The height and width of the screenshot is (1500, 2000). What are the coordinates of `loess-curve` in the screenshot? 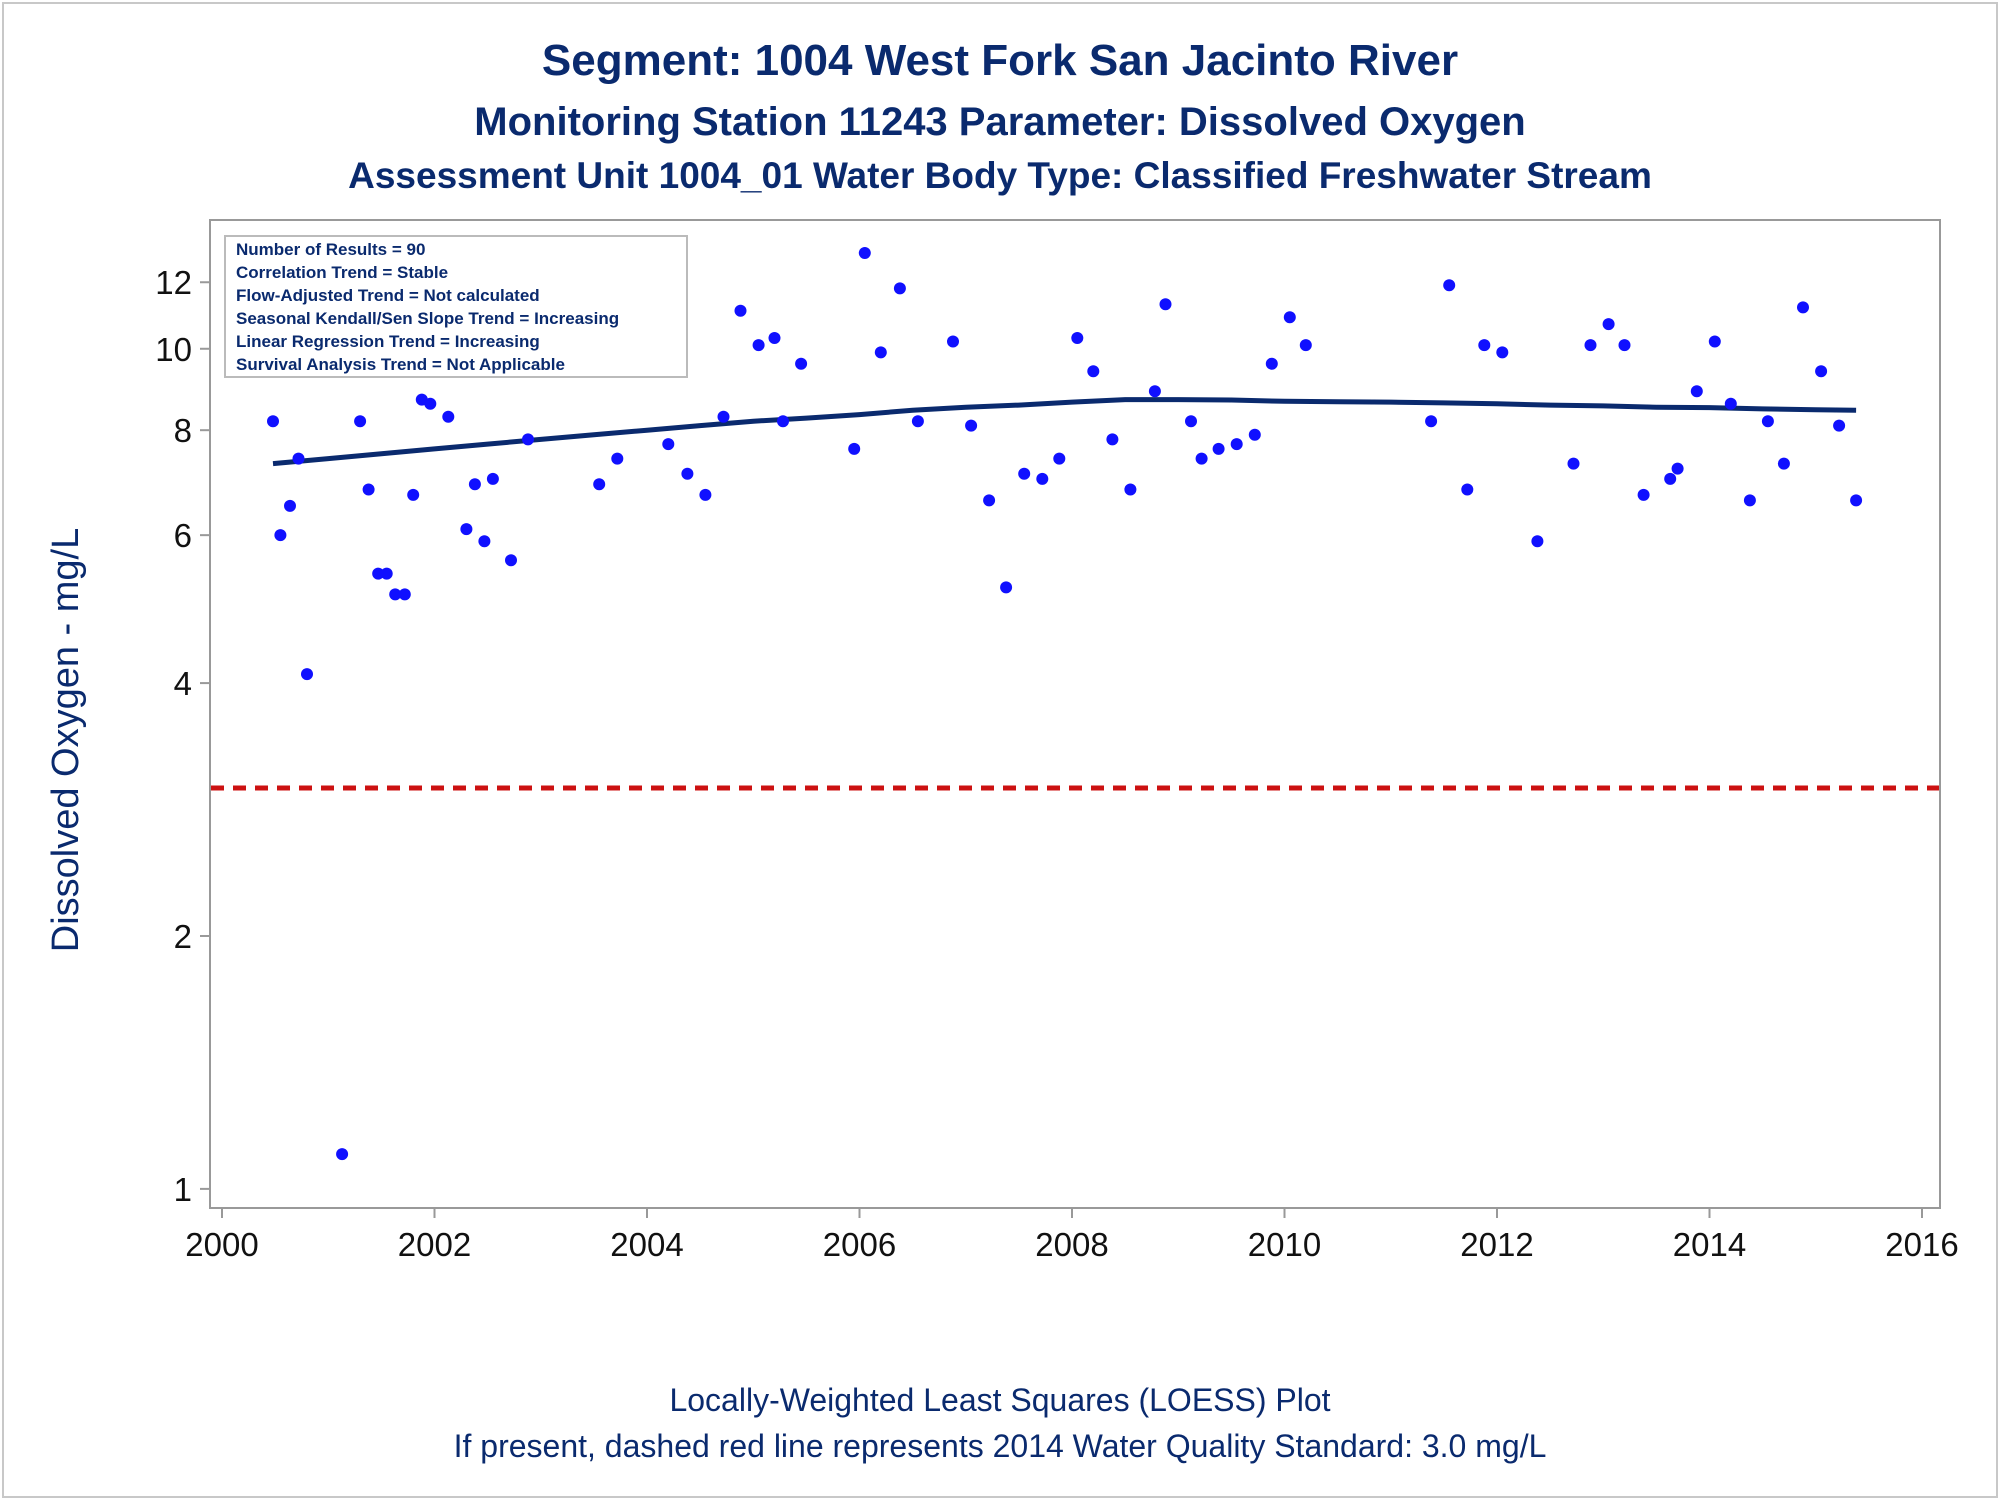 It's located at (1064, 432).